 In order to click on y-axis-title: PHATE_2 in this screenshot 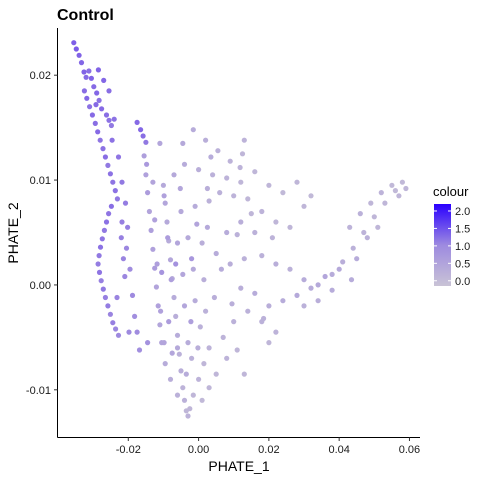, I will do `click(13, 232)`.